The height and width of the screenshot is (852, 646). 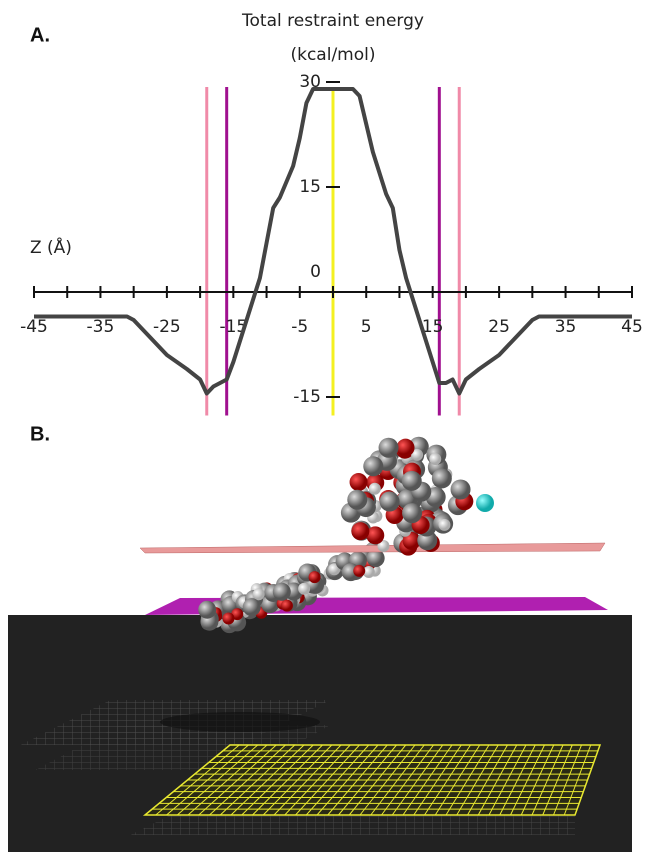 What do you see at coordinates (240, 722) in the screenshot?
I see `shadow` at bounding box center [240, 722].